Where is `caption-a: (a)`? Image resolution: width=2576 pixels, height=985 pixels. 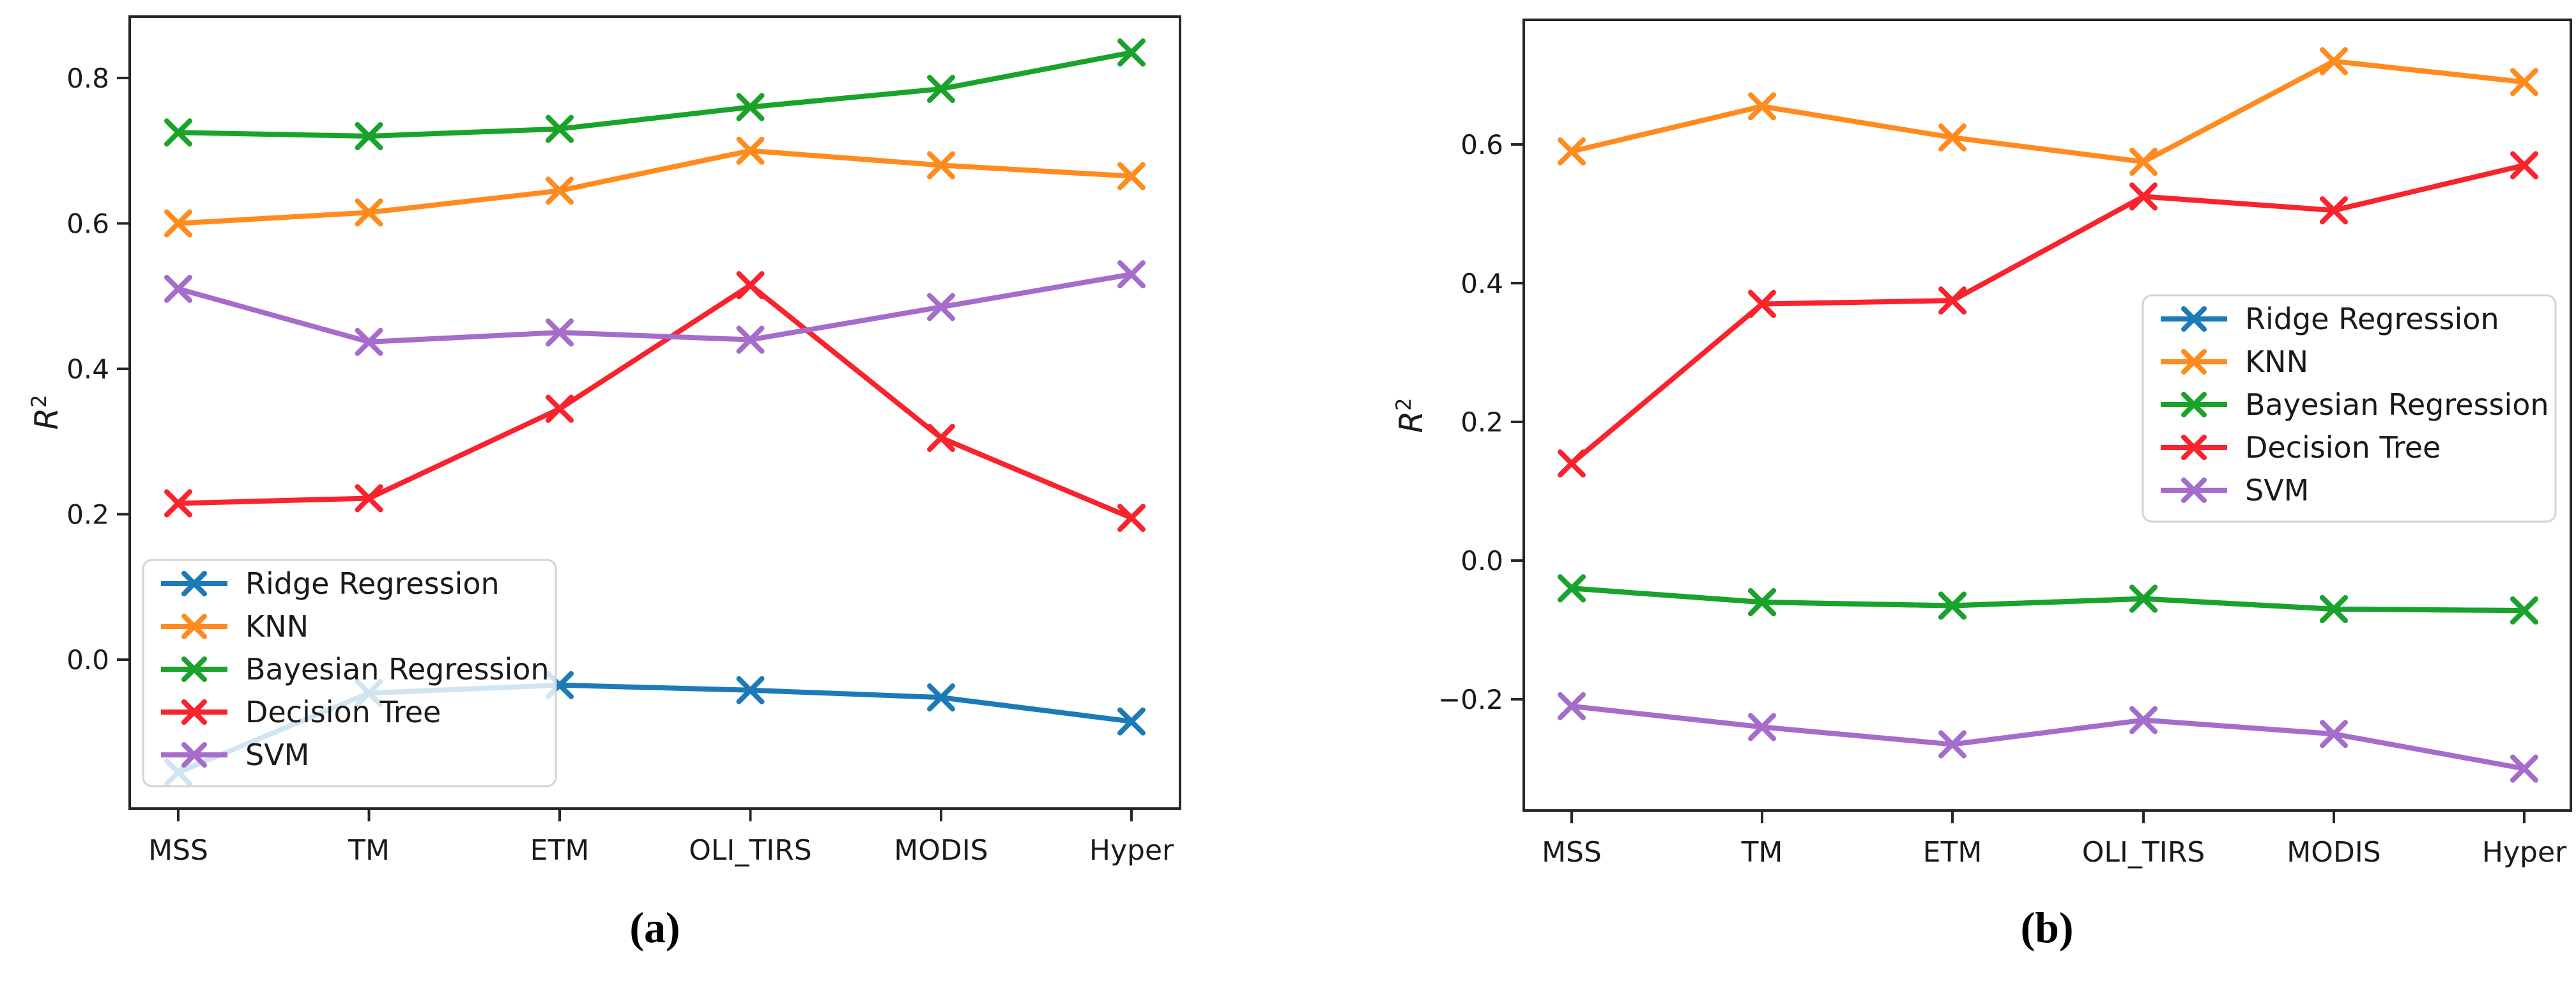 caption-a: (a) is located at coordinates (654, 927).